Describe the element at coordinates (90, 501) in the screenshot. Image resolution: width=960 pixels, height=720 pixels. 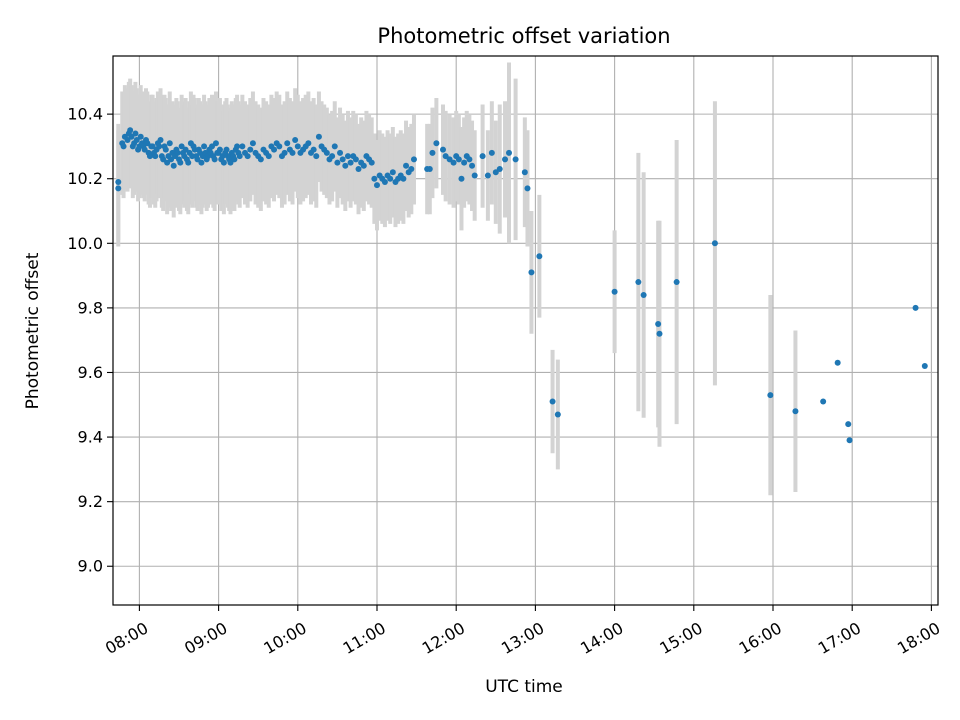
I see `y-tick-label: 9.2` at that location.